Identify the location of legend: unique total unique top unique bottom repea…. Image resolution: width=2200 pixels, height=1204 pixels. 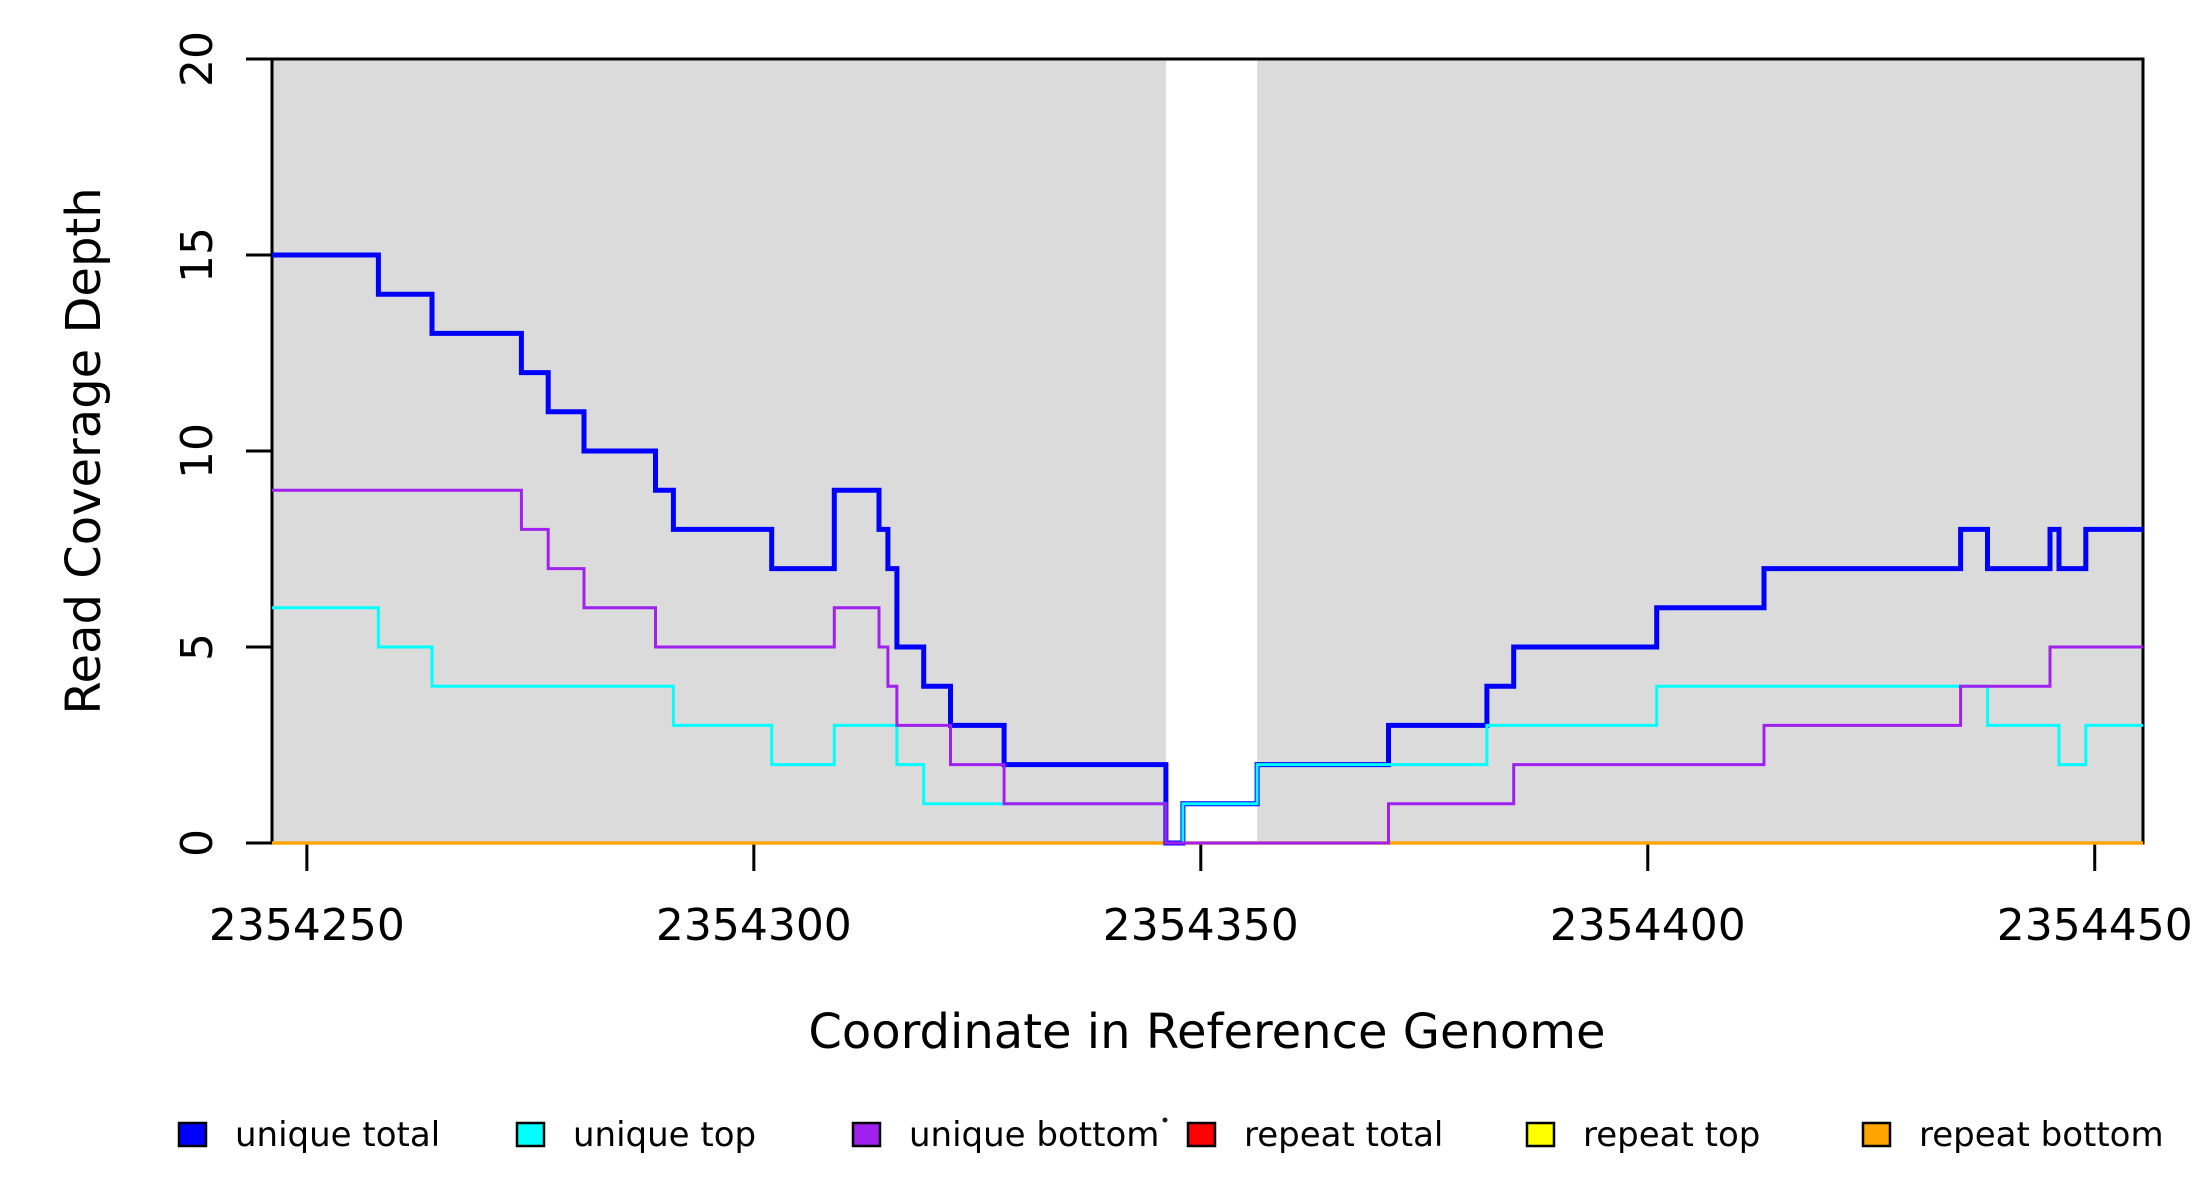
(1170, 1135).